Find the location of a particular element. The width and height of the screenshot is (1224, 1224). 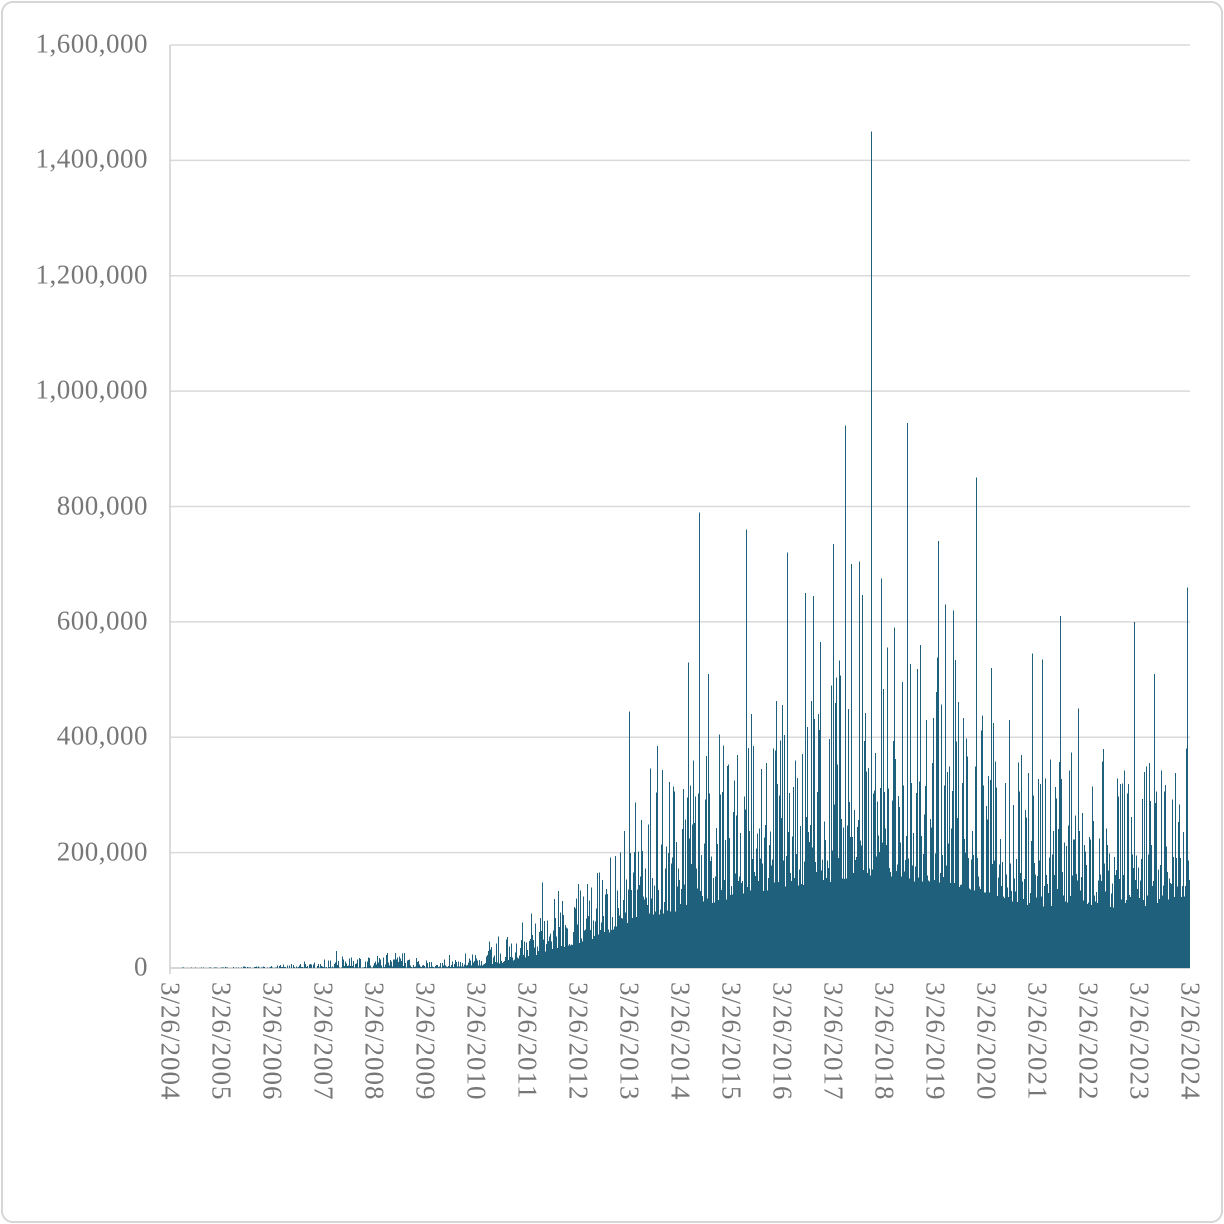

x-axis-tick-label: 3/26/2022 is located at coordinates (1088, 1041).